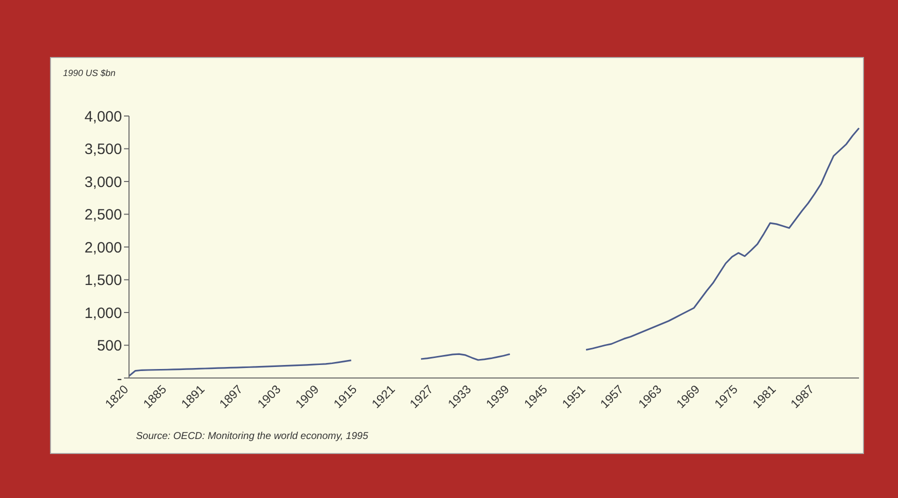 Image resolution: width=898 pixels, height=498 pixels. I want to click on y-tick-label: 1,500, so click(103, 281).